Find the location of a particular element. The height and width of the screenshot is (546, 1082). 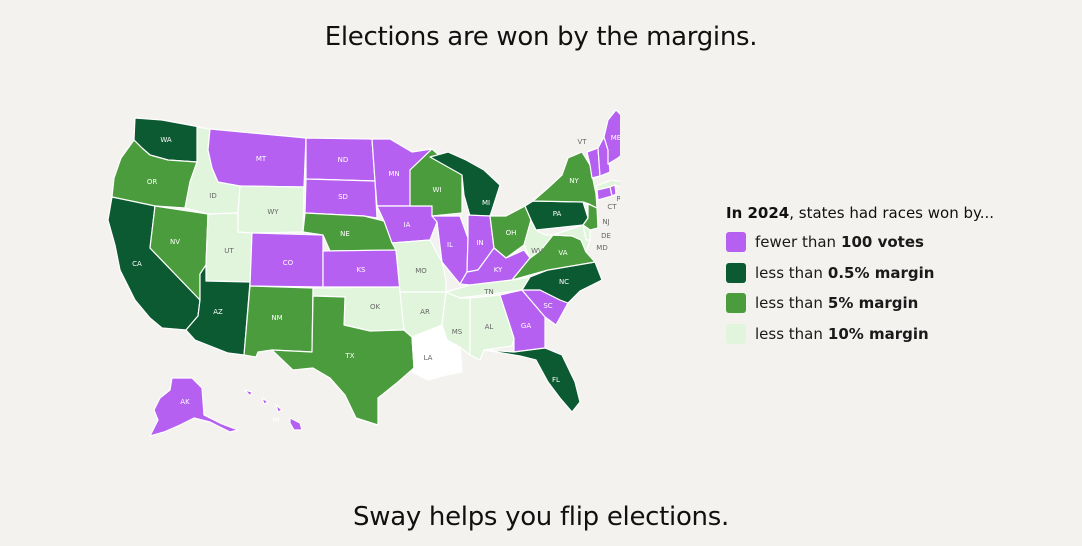

state-label-nc: NC is located at coordinates (564, 282).